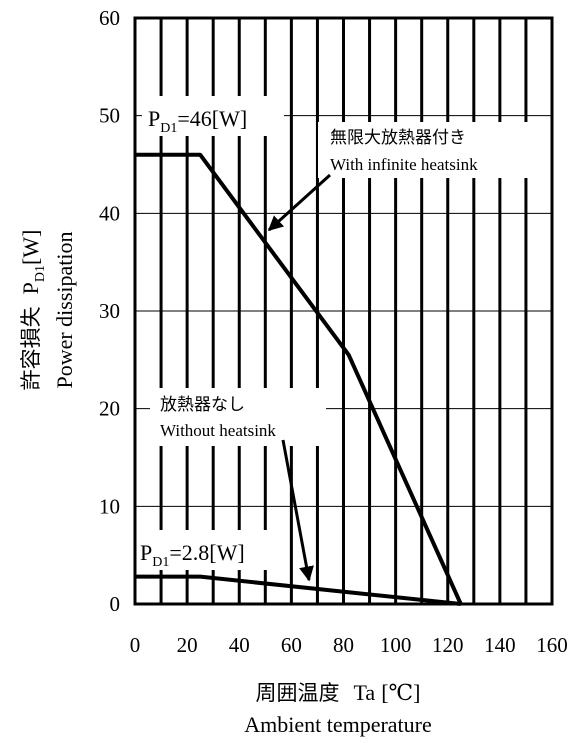 This screenshot has width=579, height=743. Describe the element at coordinates (218, 430) in the screenshot. I see `label-without-heatsink-en: Without heatsink` at that location.